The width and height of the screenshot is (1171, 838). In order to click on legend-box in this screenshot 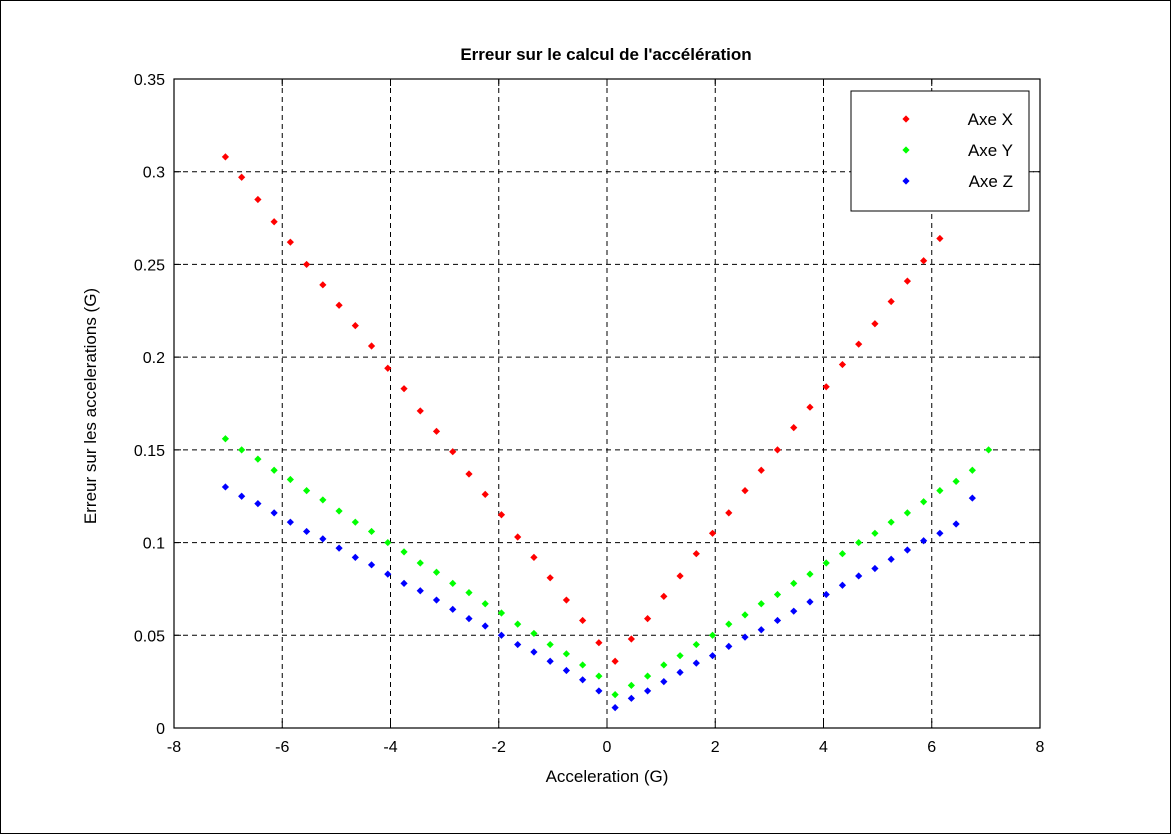, I will do `click(940, 151)`.